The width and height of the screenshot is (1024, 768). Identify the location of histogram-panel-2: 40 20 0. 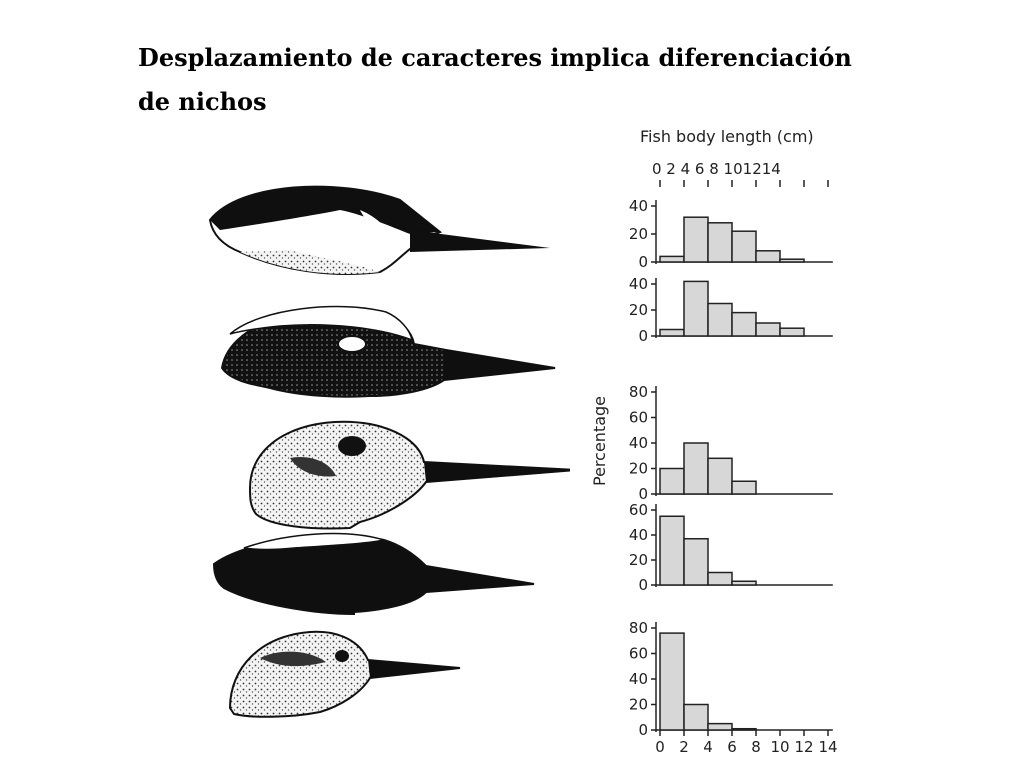
(731, 310).